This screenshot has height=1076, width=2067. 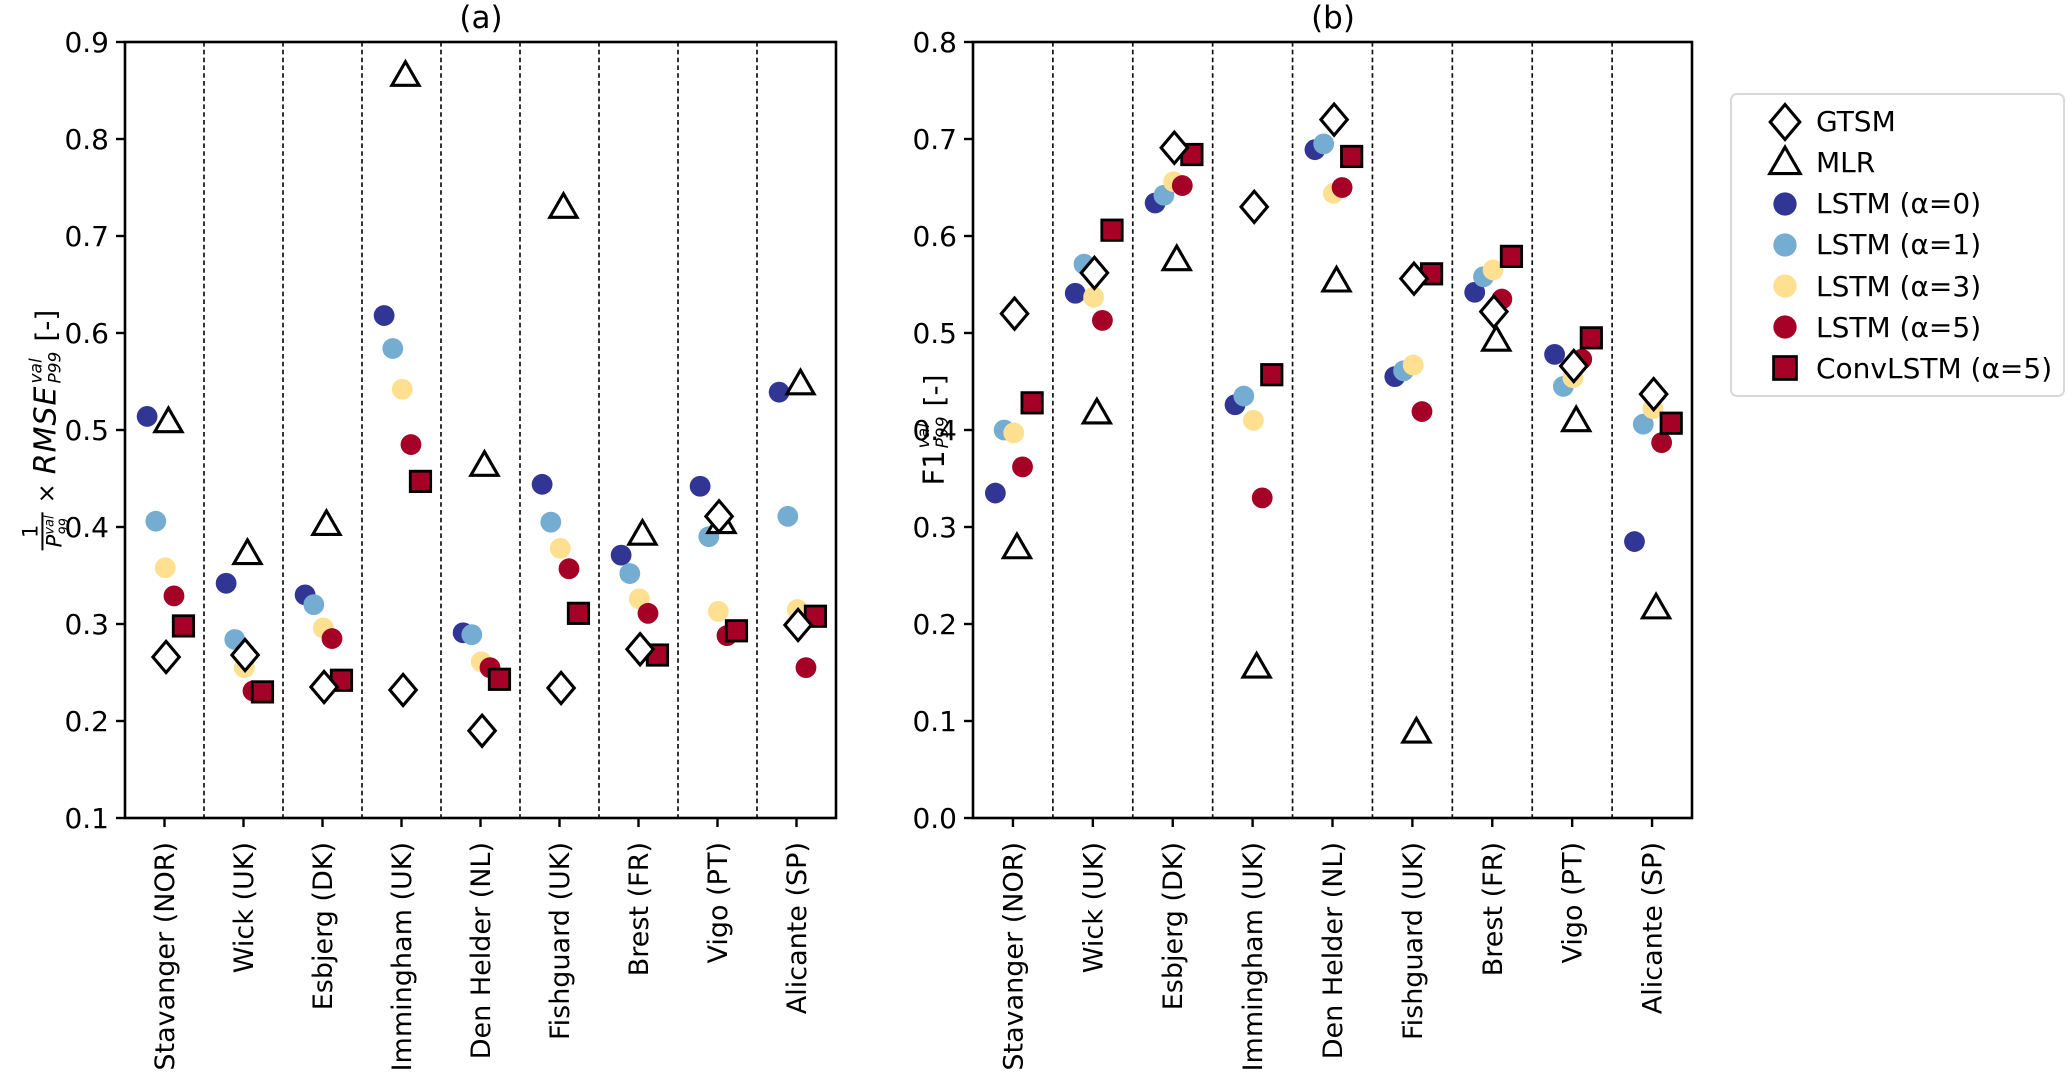 I want to click on series-lstm-3-, so click(x=1333, y=307).